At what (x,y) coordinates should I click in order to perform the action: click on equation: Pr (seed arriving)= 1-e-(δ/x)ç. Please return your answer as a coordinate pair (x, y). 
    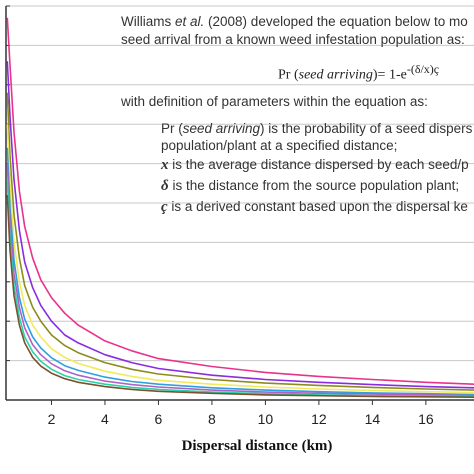
    Looking at the image, I should click on (358, 73).